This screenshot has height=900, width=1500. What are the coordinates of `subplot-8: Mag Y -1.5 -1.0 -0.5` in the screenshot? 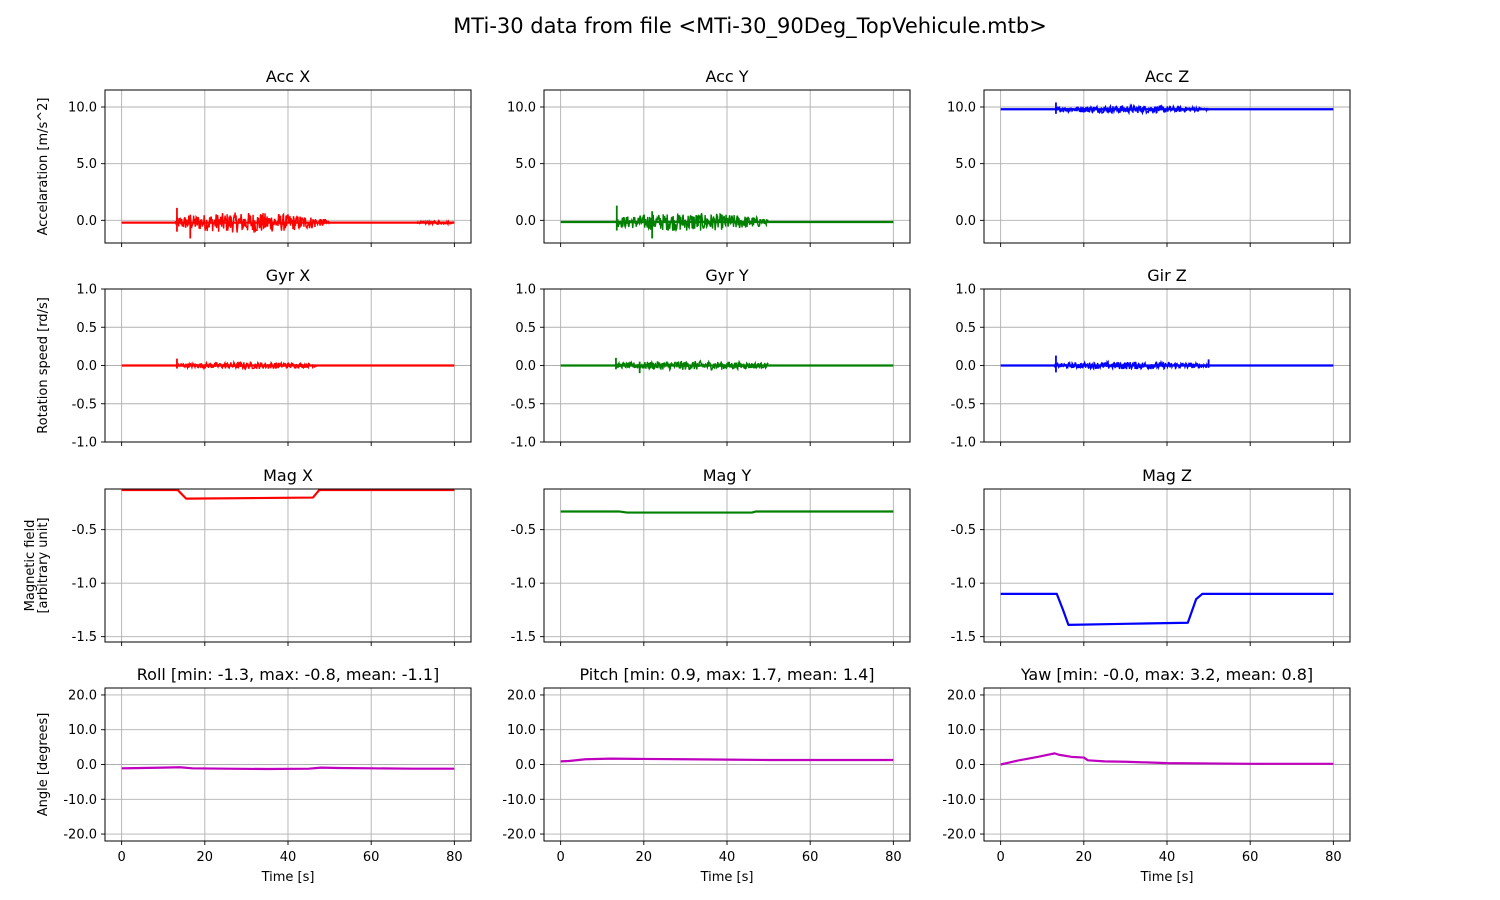 It's located at (711, 556).